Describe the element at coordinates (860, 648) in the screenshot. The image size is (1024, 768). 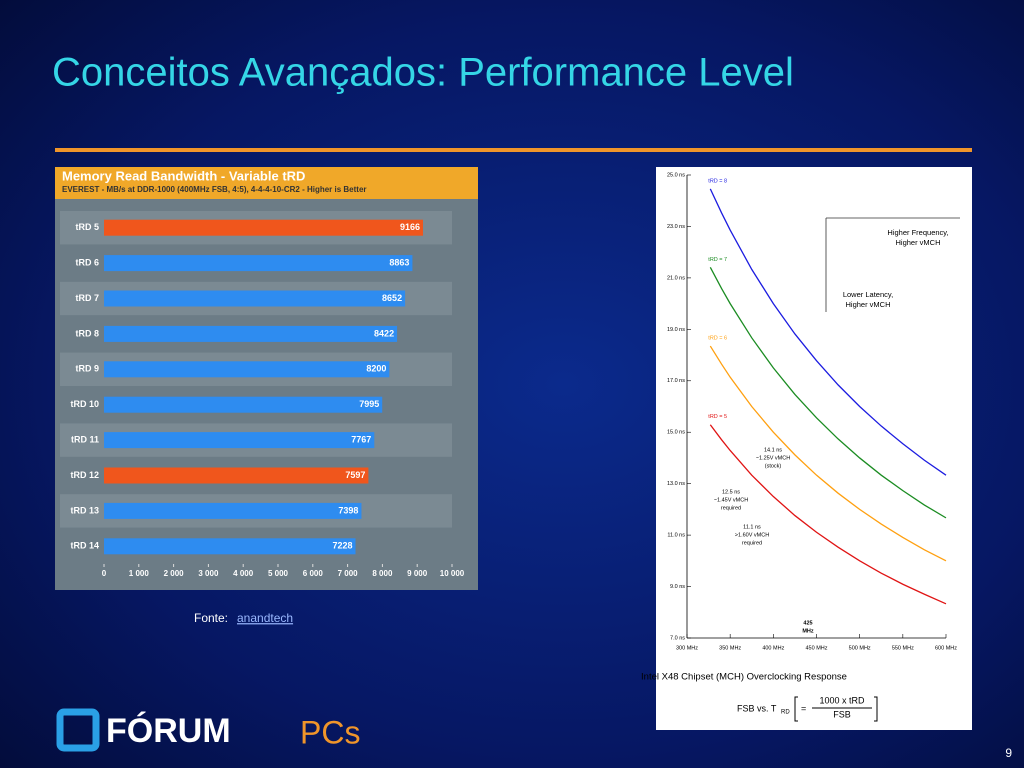
I see `x-tick-label: 500 MHz` at that location.